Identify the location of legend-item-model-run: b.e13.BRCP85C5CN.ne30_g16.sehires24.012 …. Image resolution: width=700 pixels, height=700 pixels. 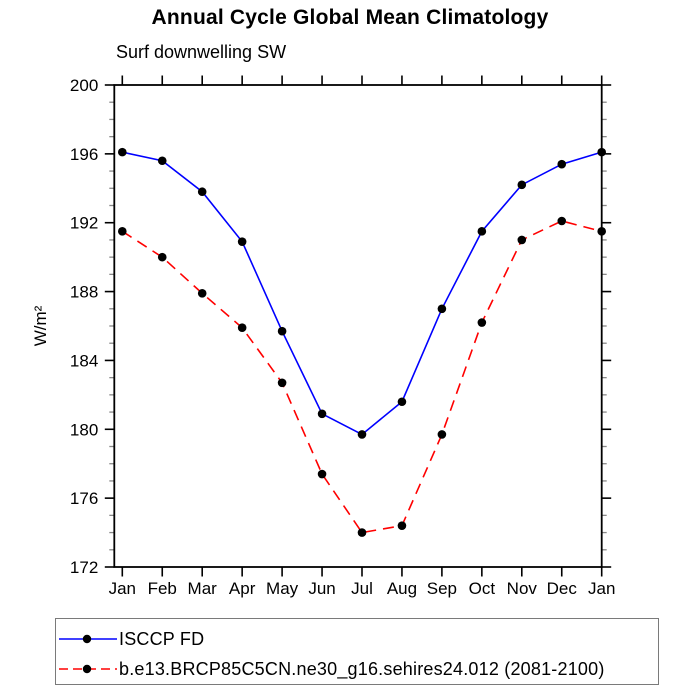
(332, 669).